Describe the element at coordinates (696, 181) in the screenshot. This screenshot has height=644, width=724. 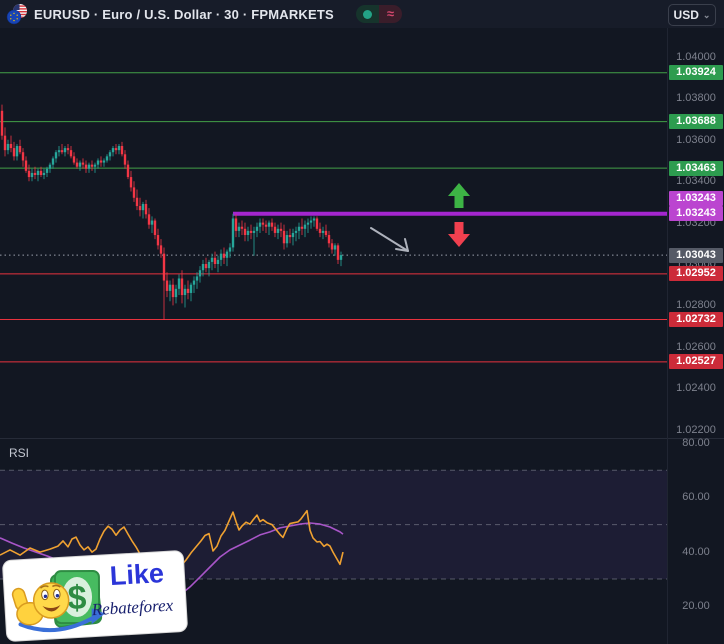
I see `price-tick-label: 1.03400` at that location.